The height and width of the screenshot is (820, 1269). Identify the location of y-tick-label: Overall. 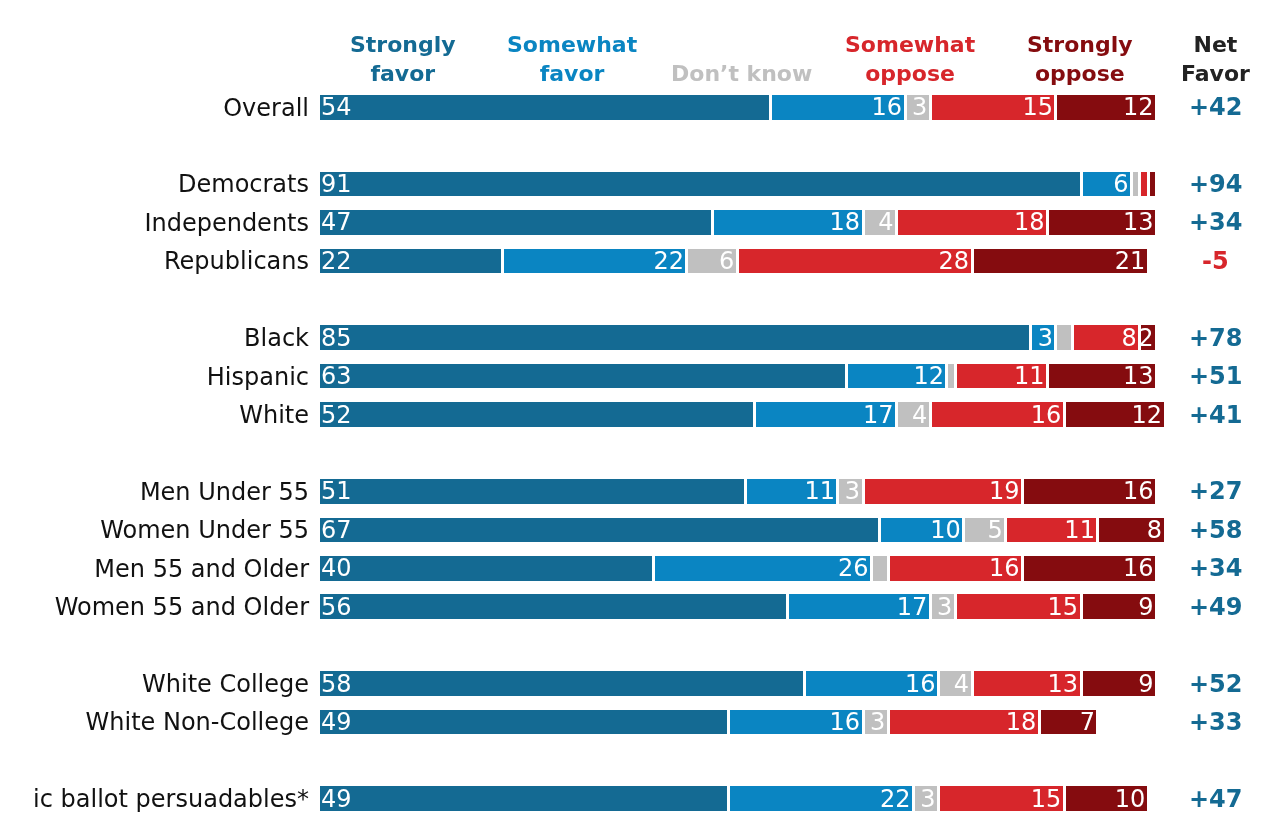
(266, 107).